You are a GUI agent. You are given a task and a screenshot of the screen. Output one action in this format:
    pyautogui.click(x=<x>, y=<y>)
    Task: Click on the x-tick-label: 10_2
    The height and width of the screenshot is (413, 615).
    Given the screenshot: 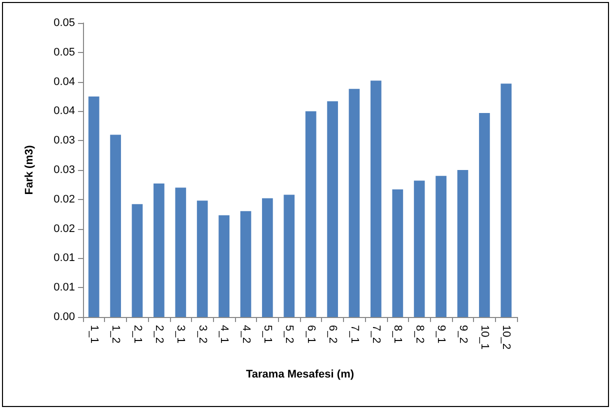 What is the action you would take?
    pyautogui.click(x=506, y=337)
    